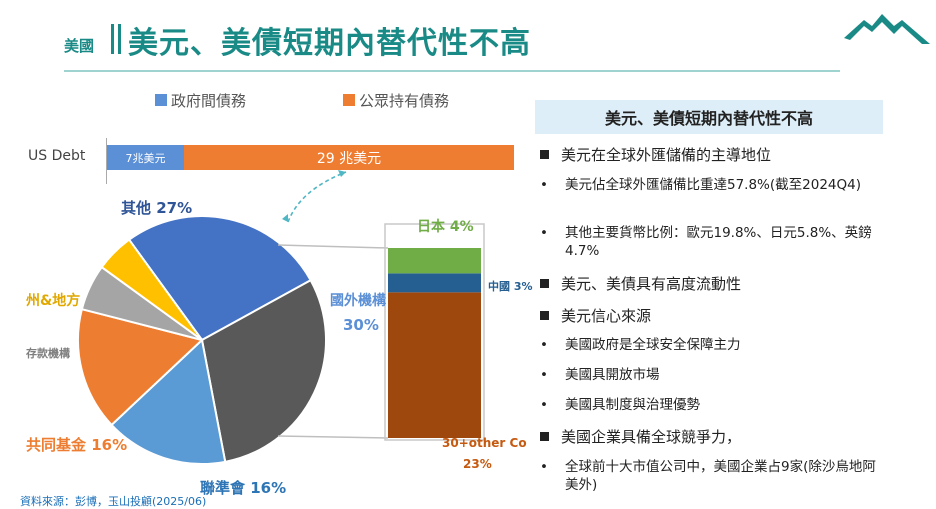 The image size is (936, 509). I want to click on bullet-main: 美國企業具備全球競爭力，, so click(640, 436).